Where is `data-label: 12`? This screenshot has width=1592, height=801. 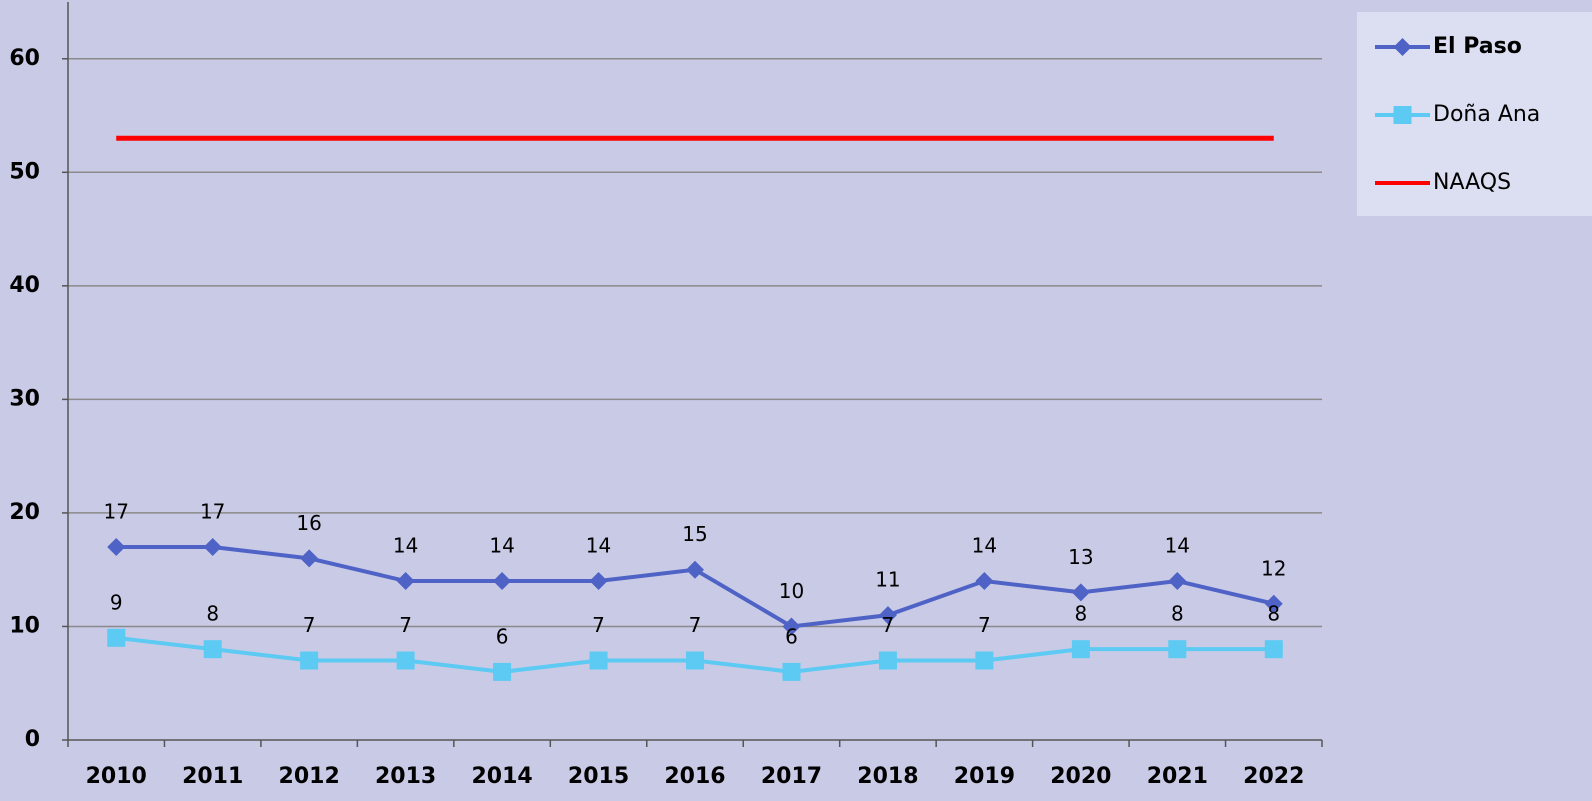 data-label: 12 is located at coordinates (1273, 568).